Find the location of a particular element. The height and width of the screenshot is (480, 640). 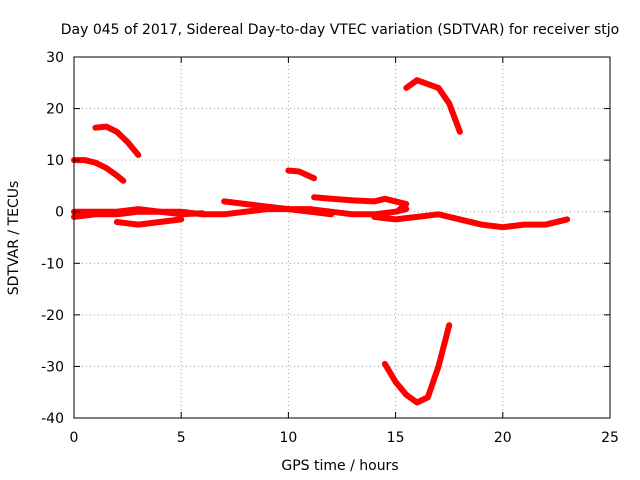

y-tick-label: 20 is located at coordinates (55, 110).